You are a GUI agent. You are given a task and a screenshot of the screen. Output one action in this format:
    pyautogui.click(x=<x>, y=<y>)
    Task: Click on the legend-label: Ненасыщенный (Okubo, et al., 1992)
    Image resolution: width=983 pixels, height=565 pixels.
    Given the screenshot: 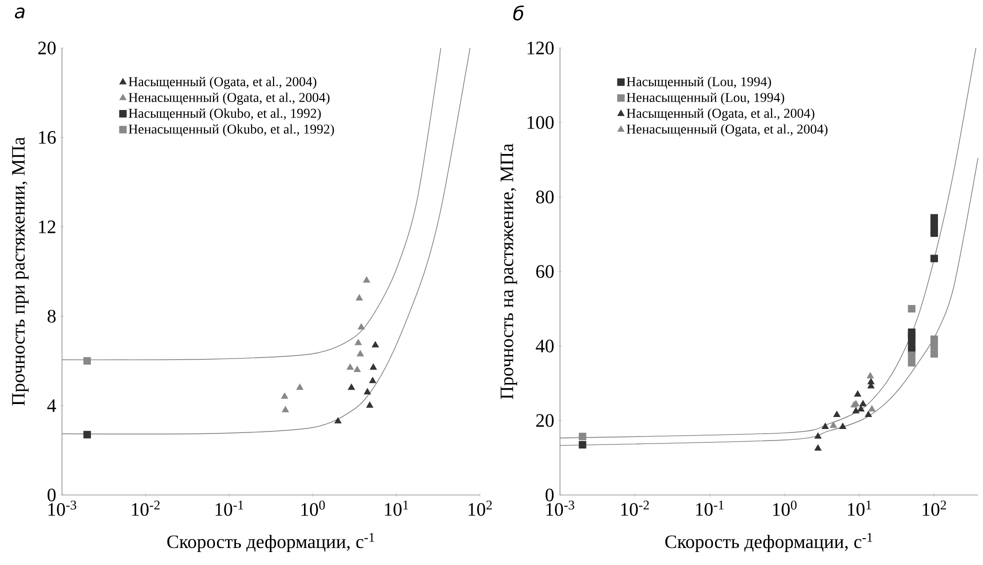 What is the action you would take?
    pyautogui.click(x=231, y=130)
    